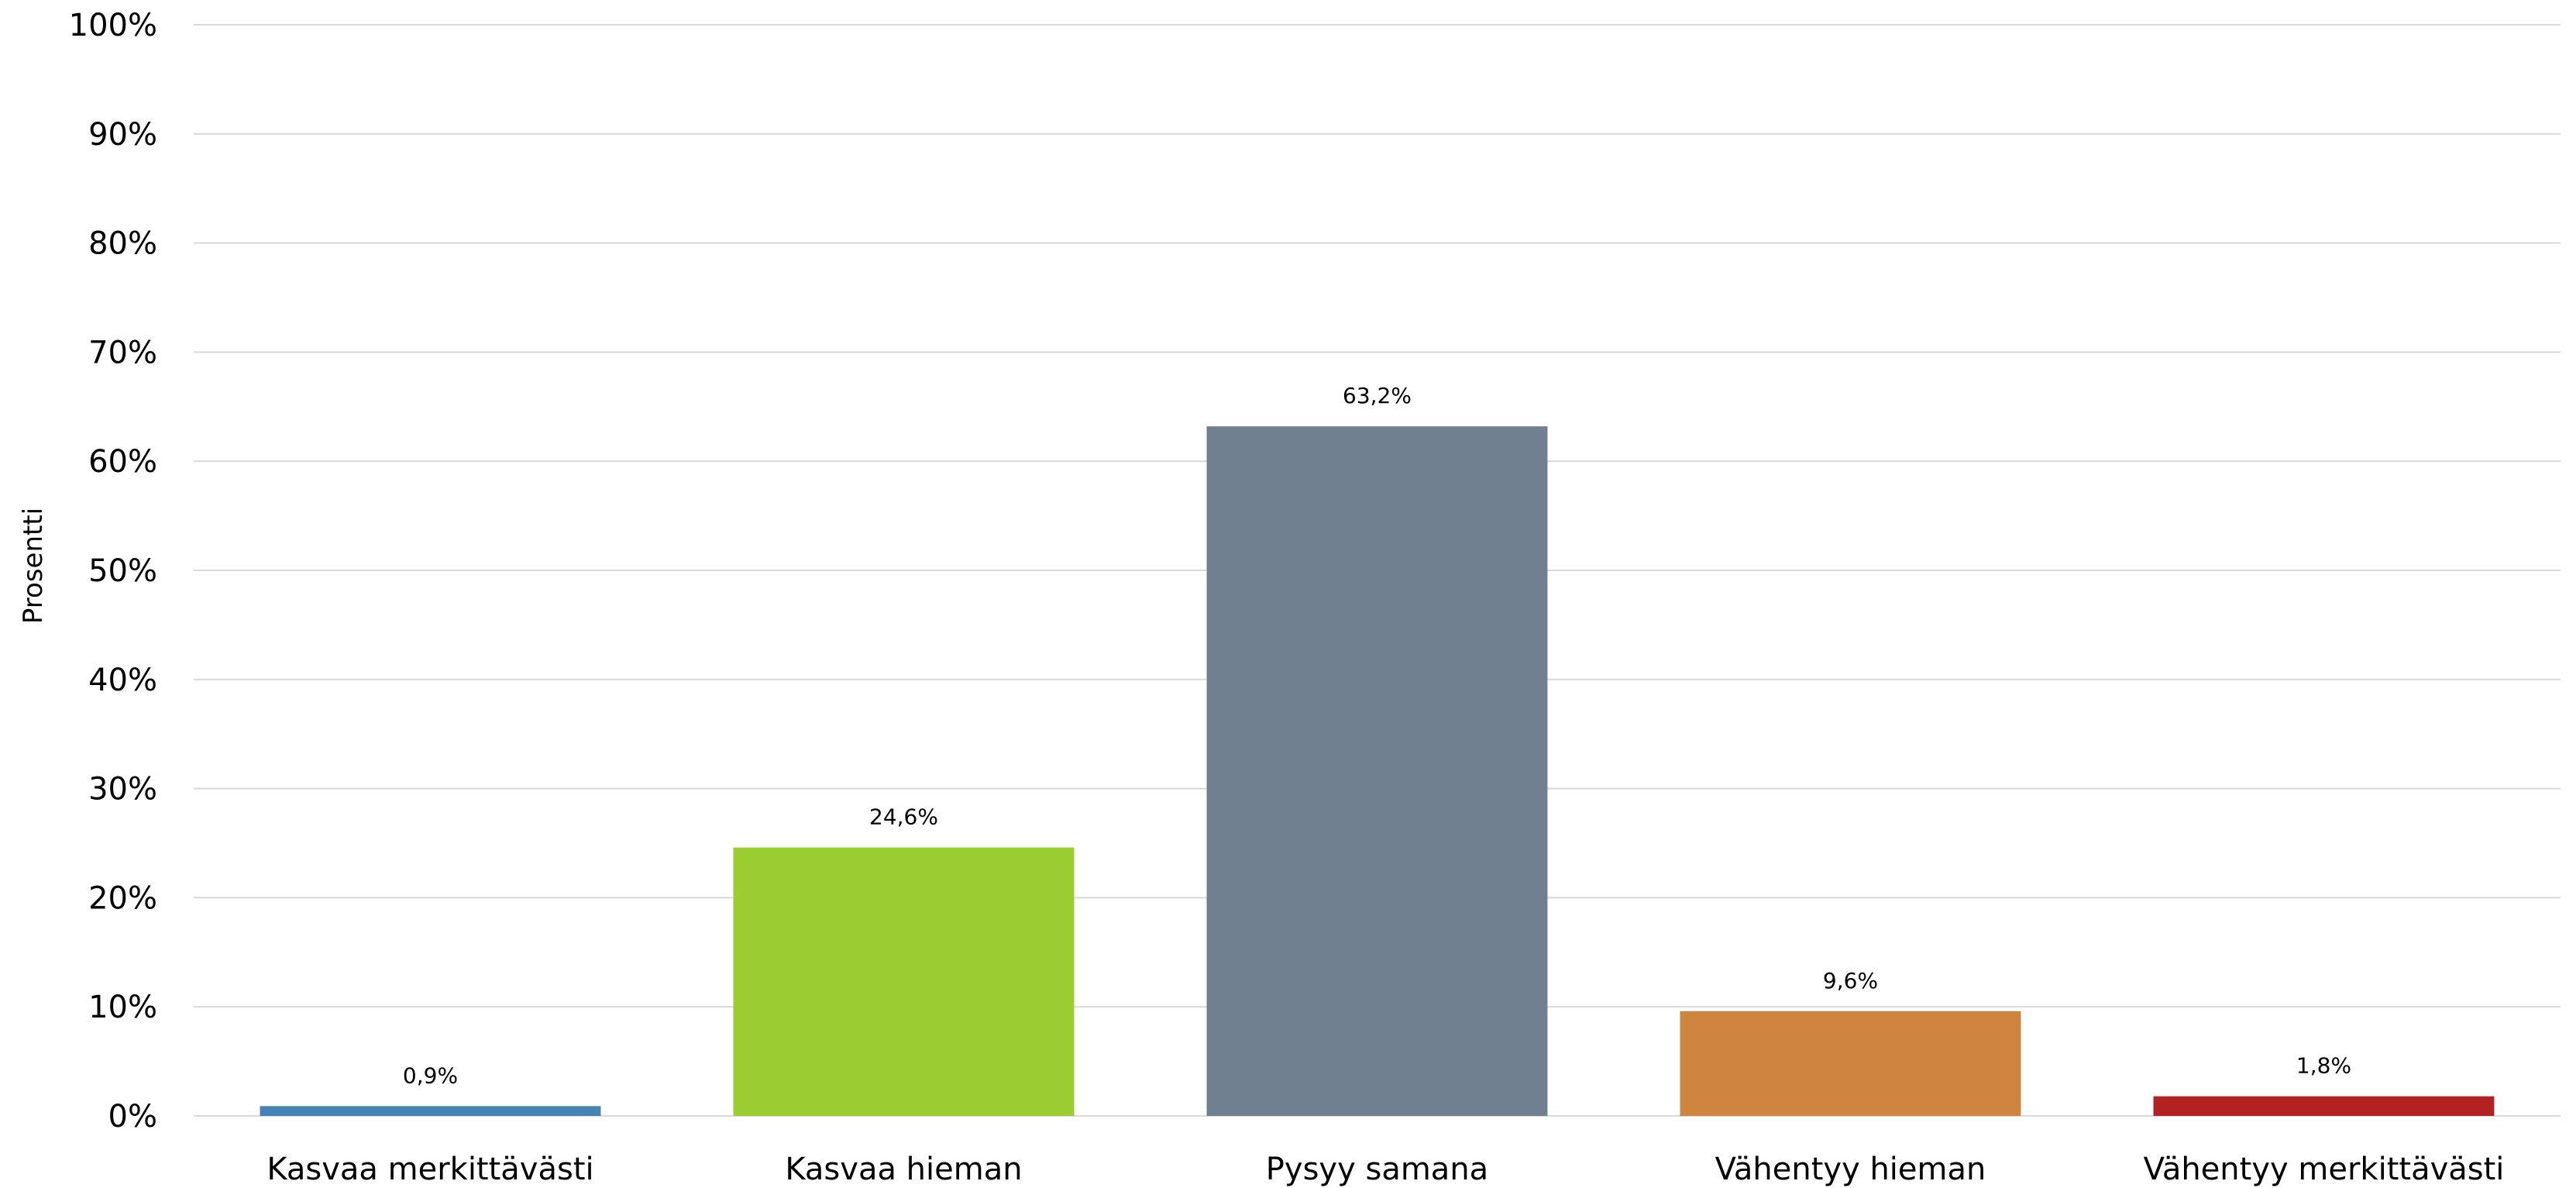  I want to click on data-label: 24,6%, so click(903, 817).